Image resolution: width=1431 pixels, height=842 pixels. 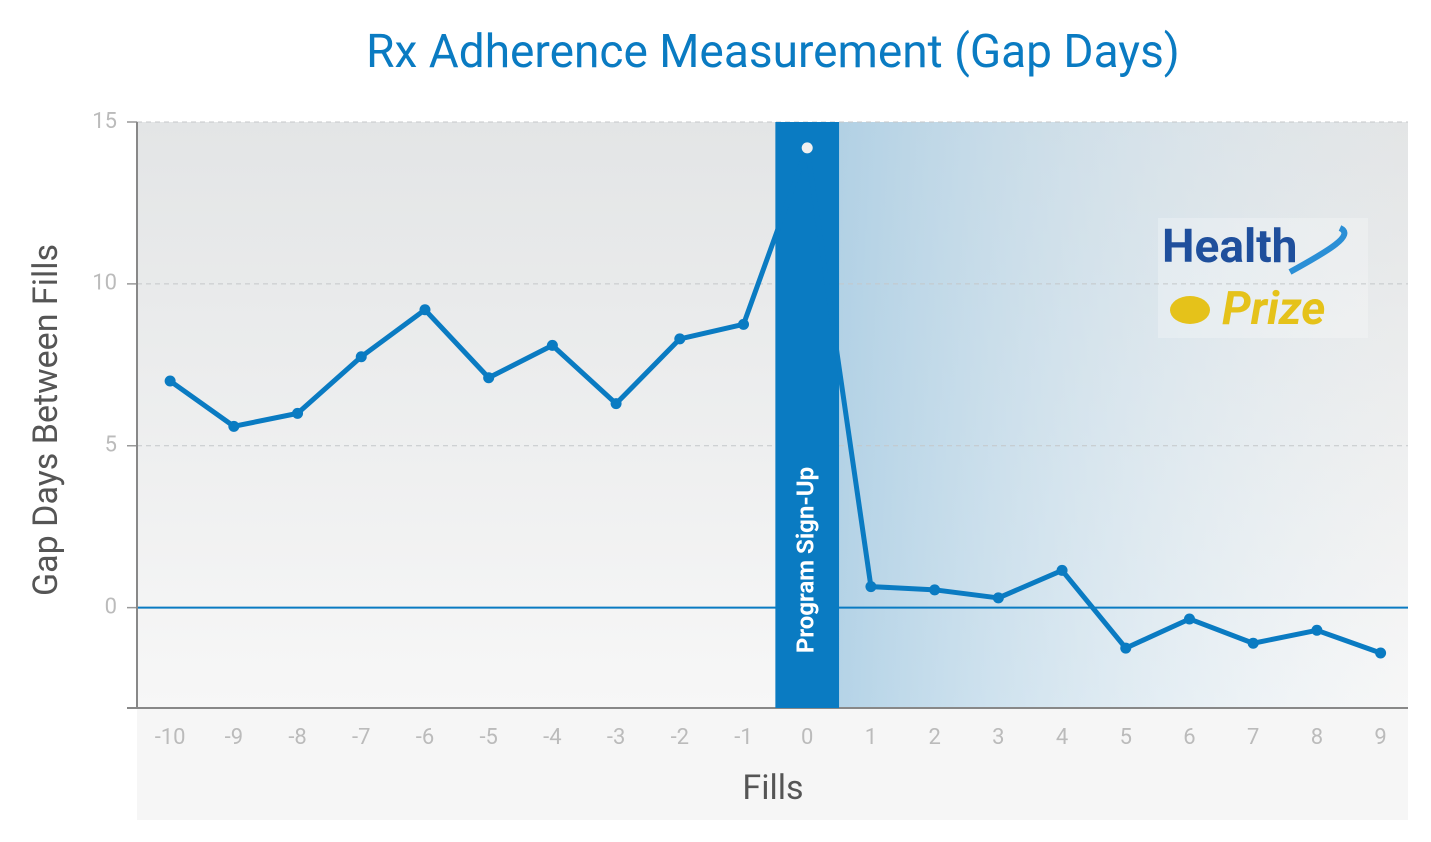 I want to click on y-tick-label: 15, so click(x=104, y=121).